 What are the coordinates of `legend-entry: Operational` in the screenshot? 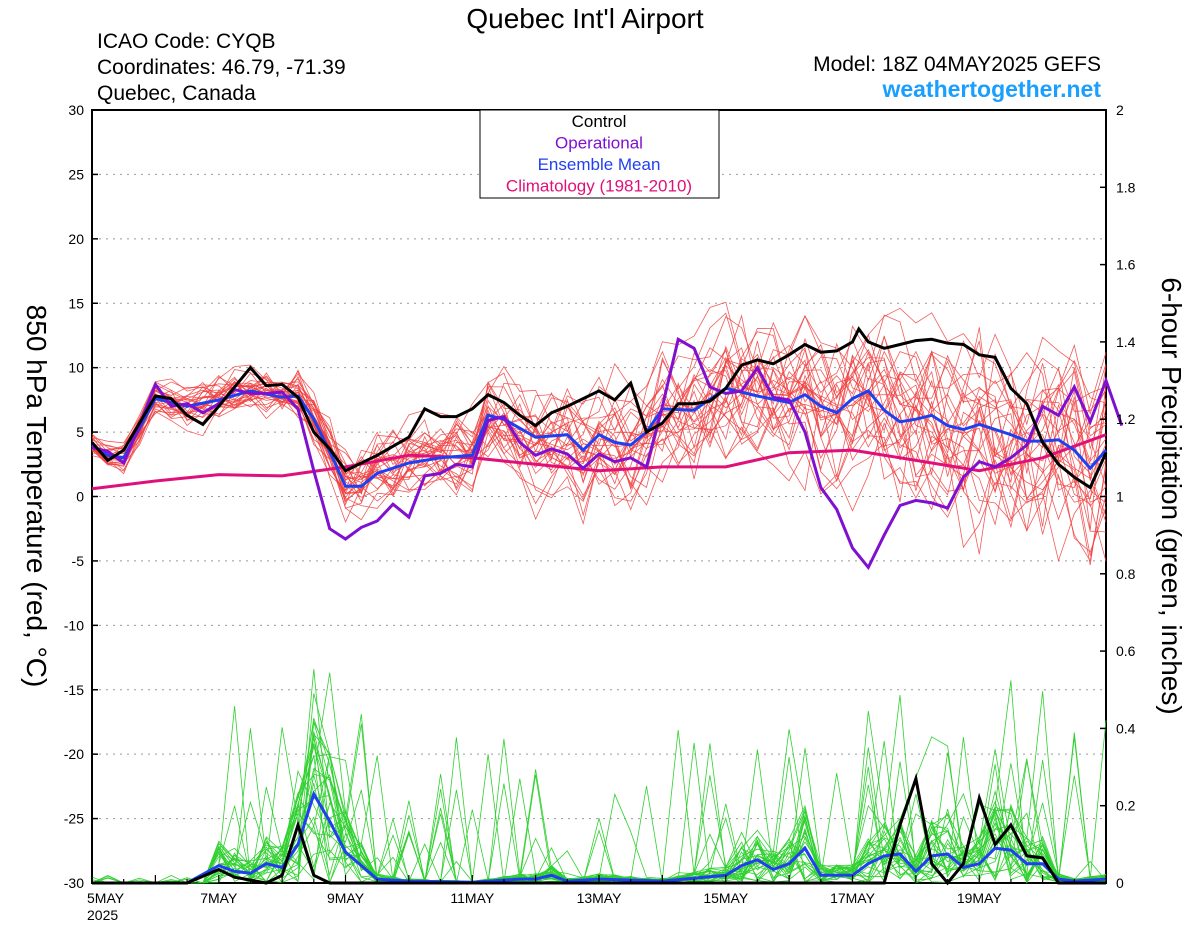 It's located at (599, 143).